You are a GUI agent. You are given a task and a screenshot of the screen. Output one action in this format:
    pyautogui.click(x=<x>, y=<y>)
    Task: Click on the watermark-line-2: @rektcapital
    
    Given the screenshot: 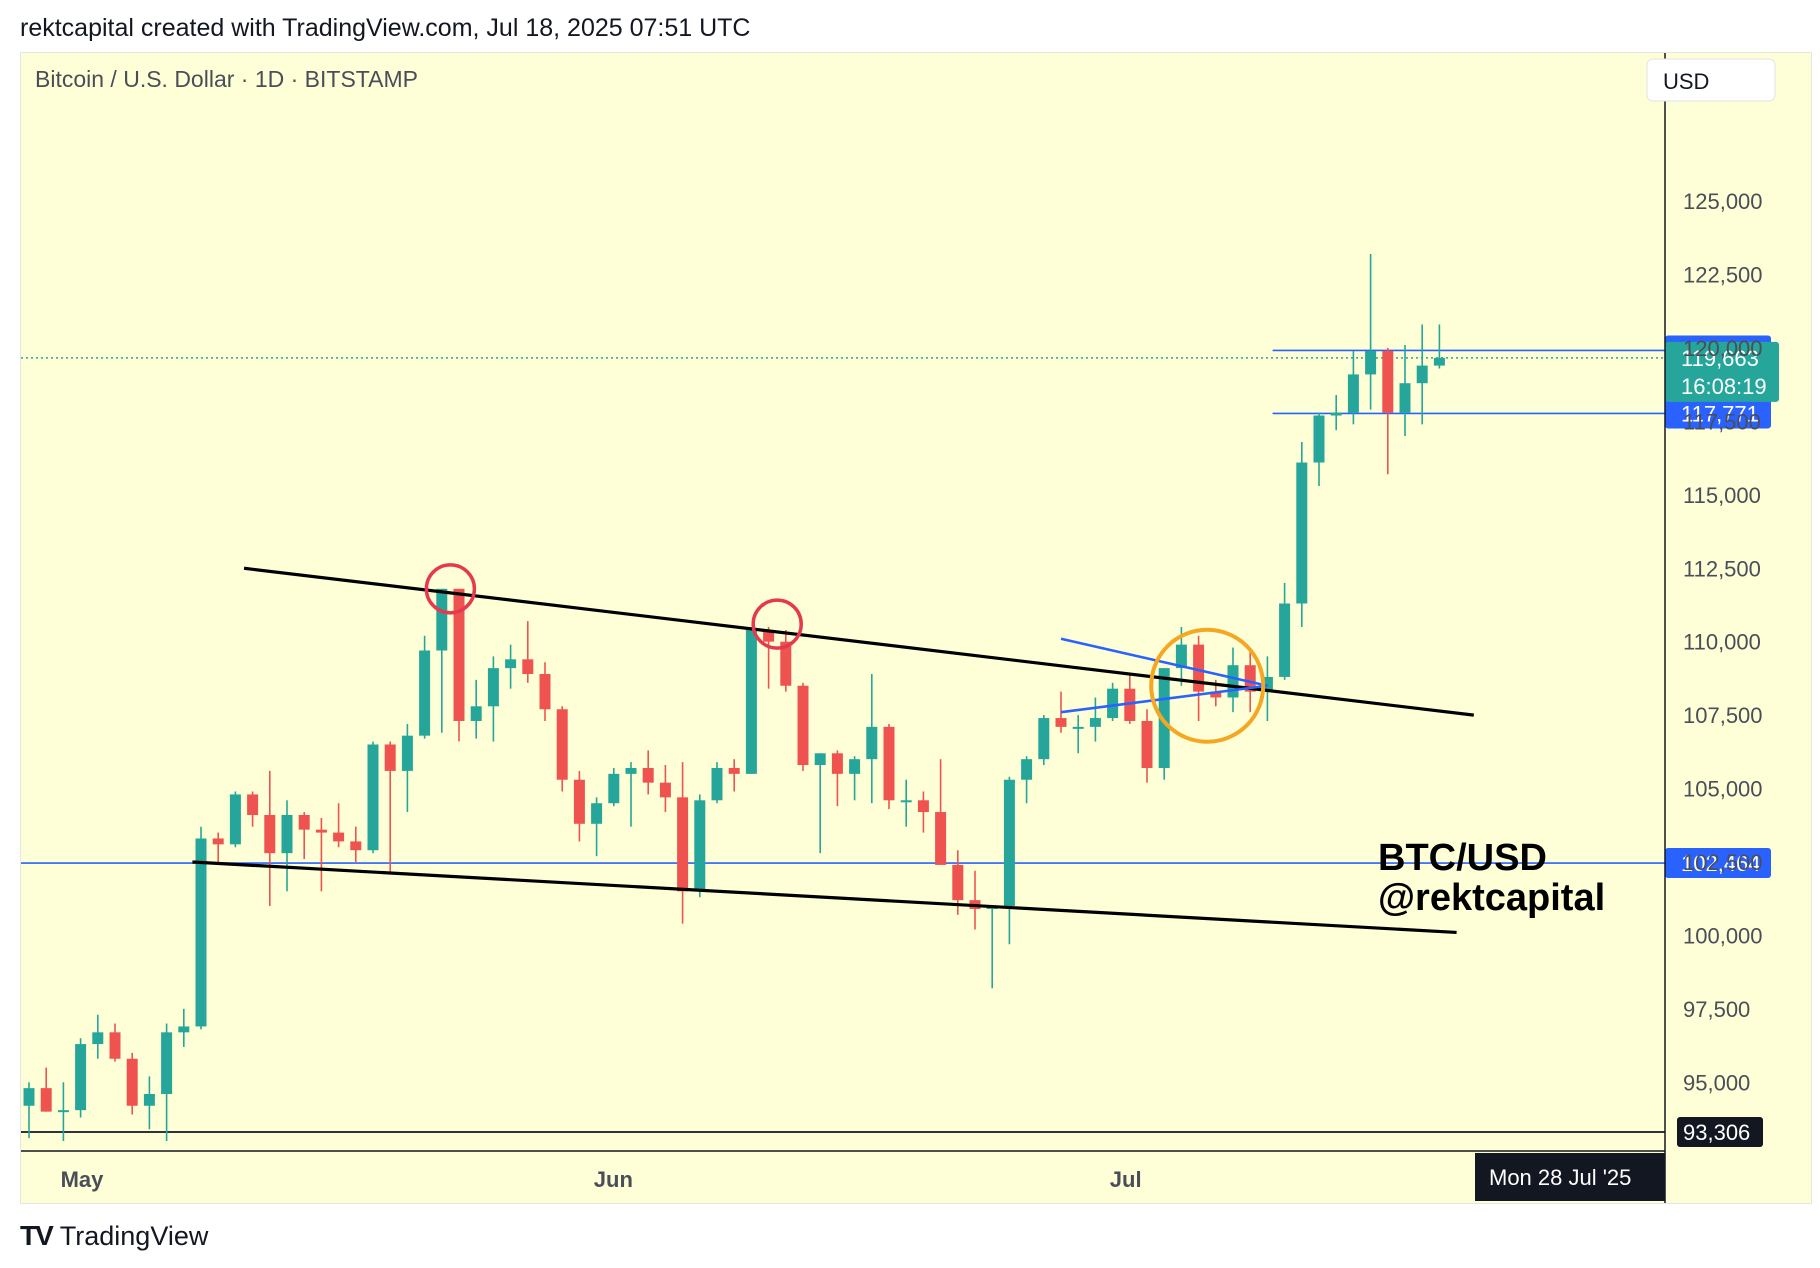 What is the action you would take?
    pyautogui.click(x=1491, y=898)
    